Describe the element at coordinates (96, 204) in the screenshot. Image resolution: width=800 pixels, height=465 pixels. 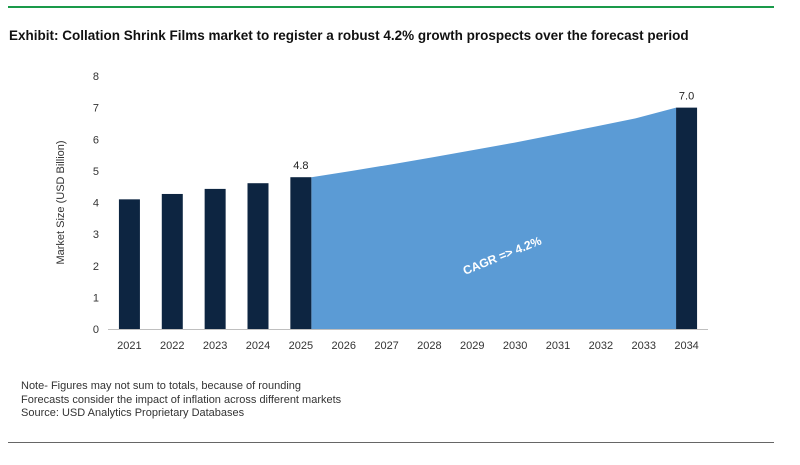
I see `y-tick-label-4: 4` at that location.